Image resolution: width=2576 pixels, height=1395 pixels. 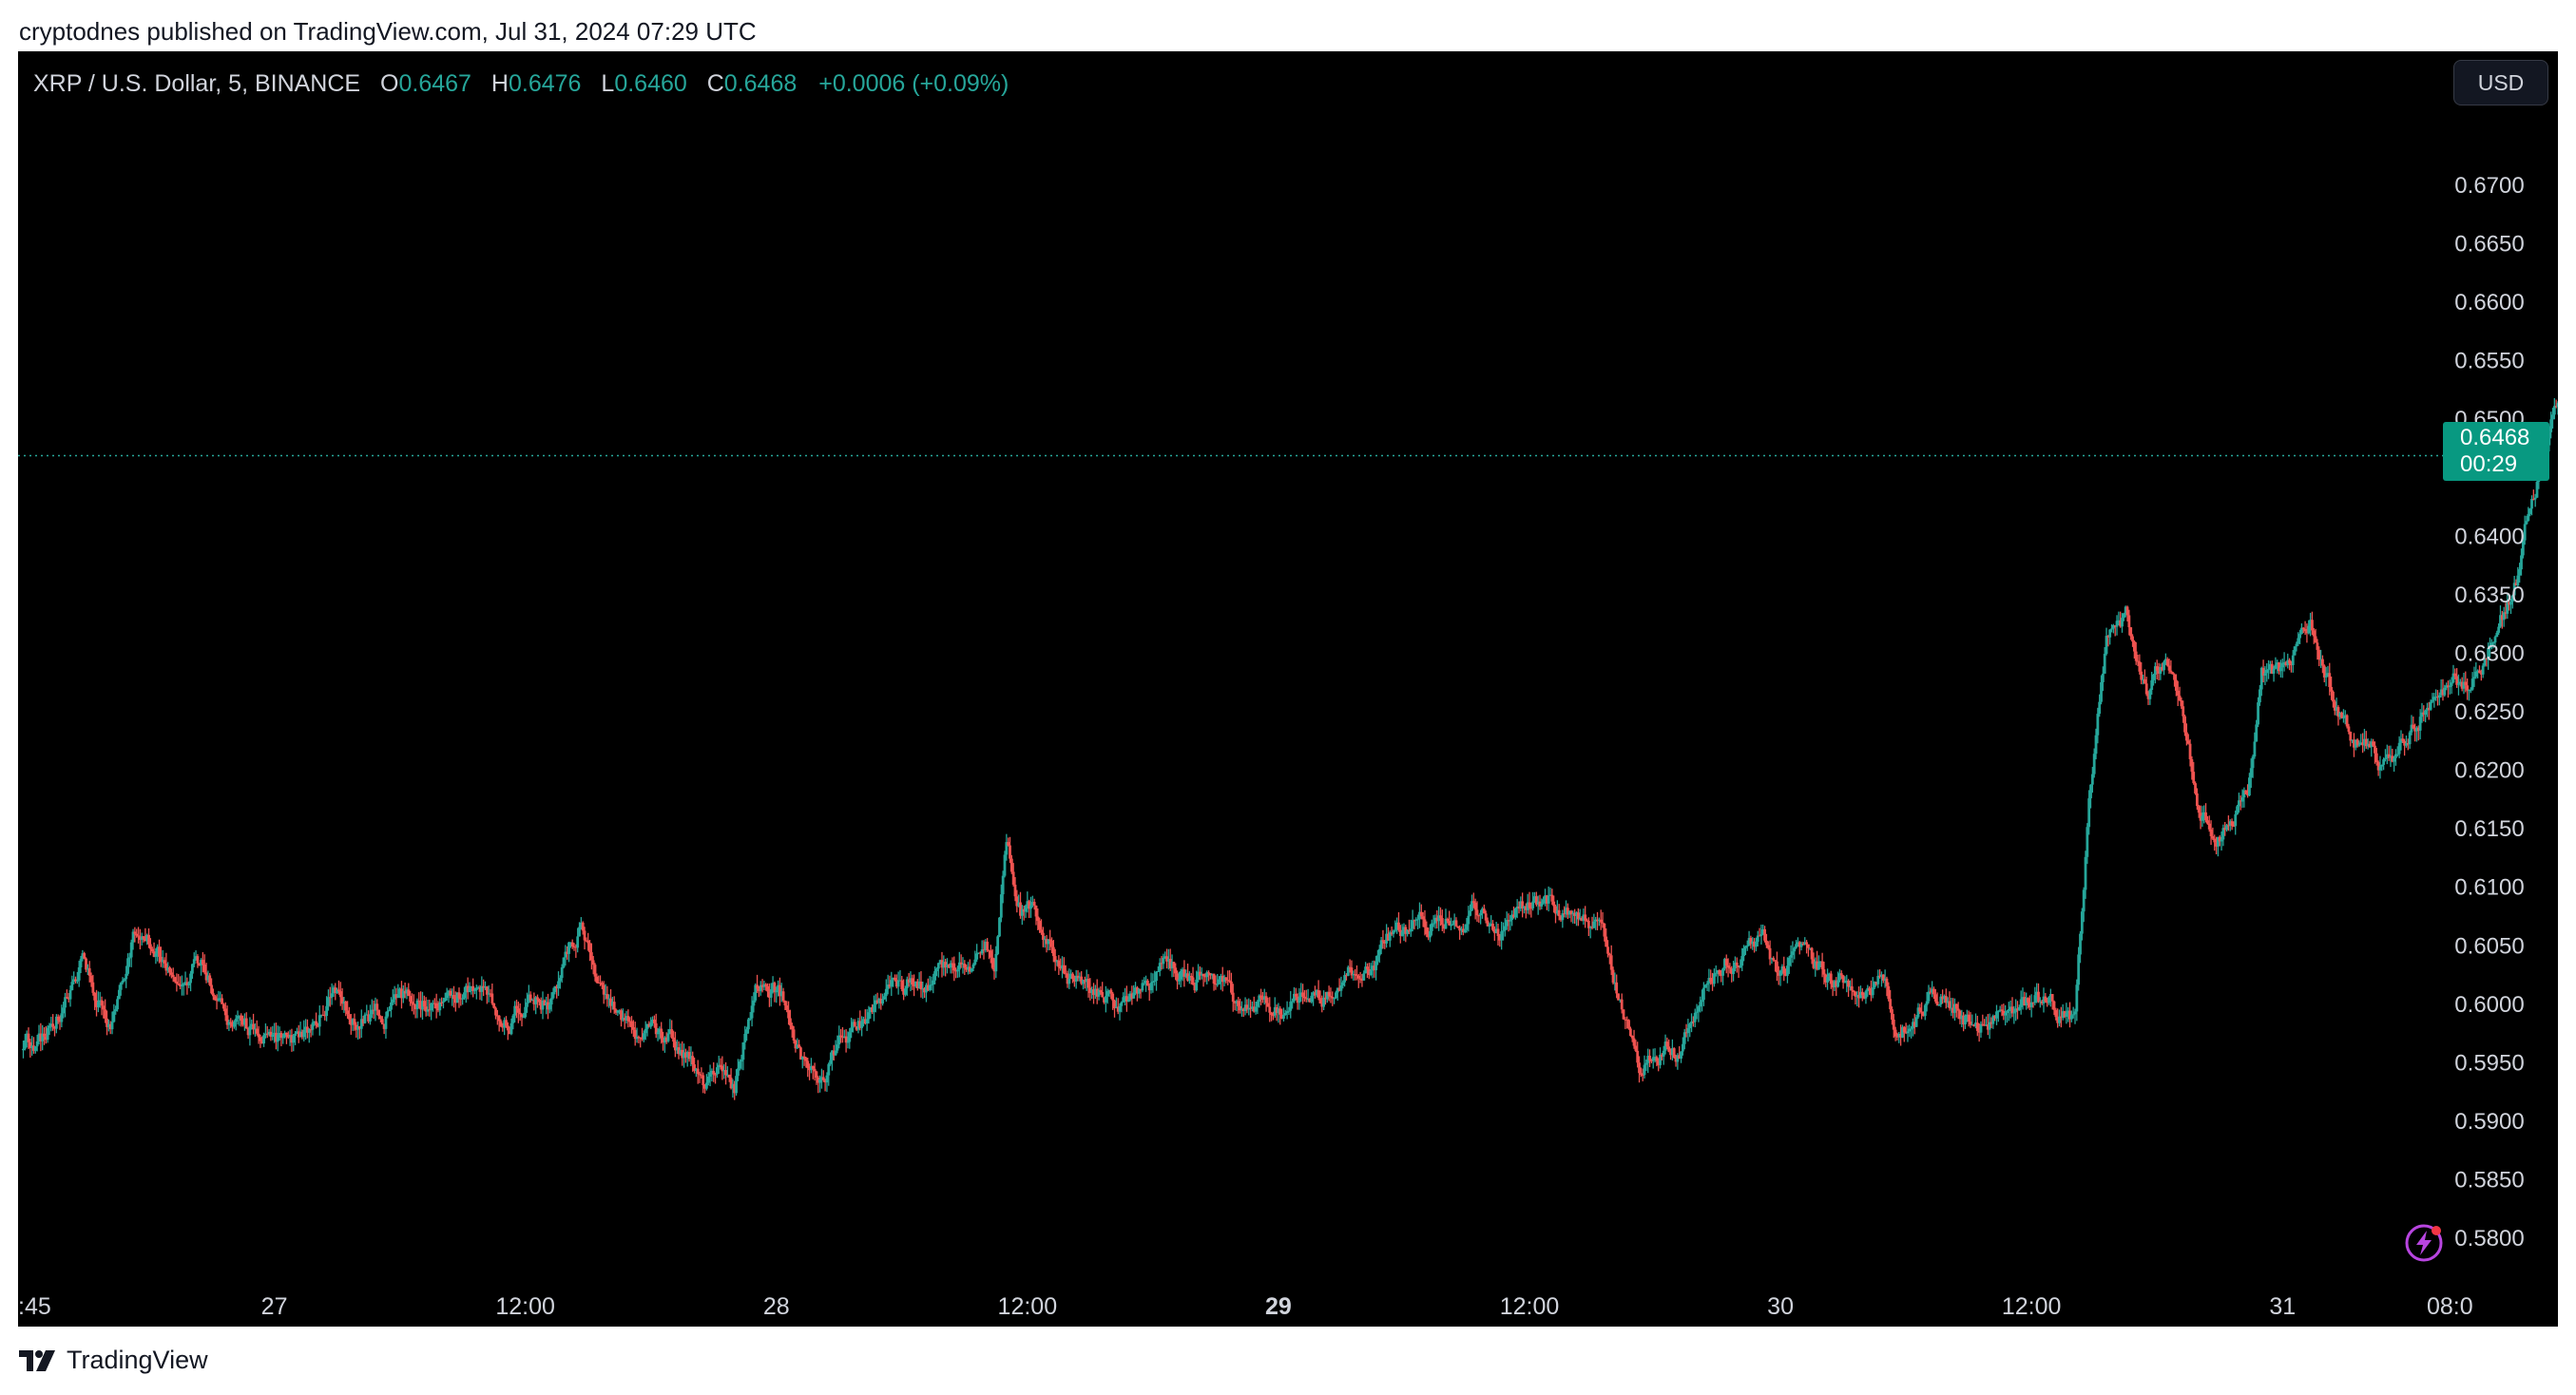 What do you see at coordinates (2500, 83) in the screenshot?
I see `currency-button: USD` at bounding box center [2500, 83].